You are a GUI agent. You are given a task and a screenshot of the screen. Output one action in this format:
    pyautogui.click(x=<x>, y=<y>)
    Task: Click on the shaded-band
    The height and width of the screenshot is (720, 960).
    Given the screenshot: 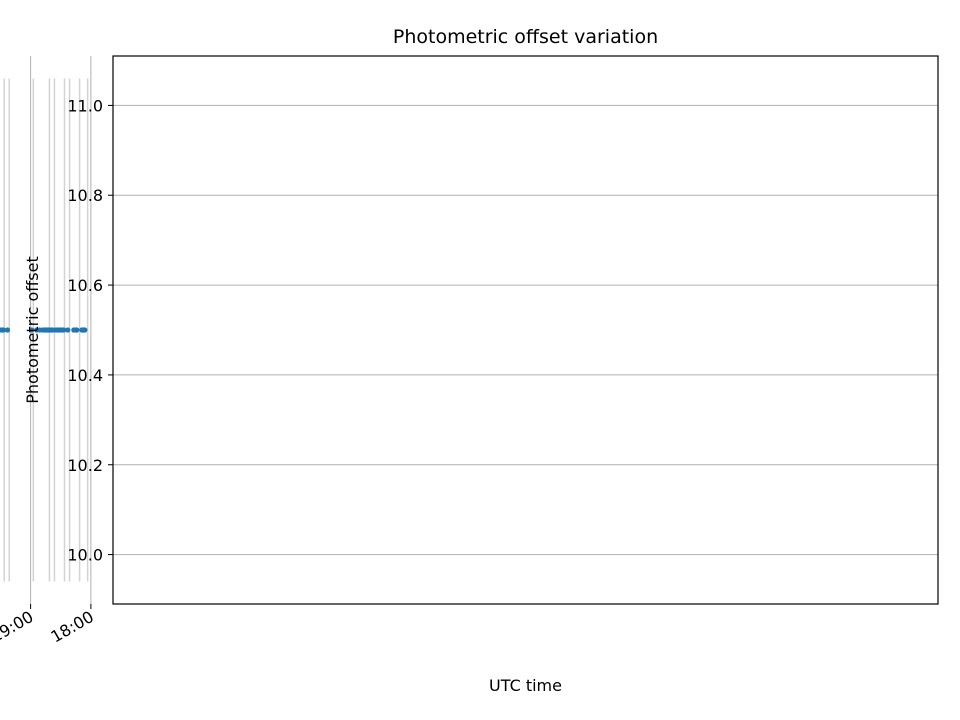 What is the action you would take?
    pyautogui.click(x=87, y=330)
    